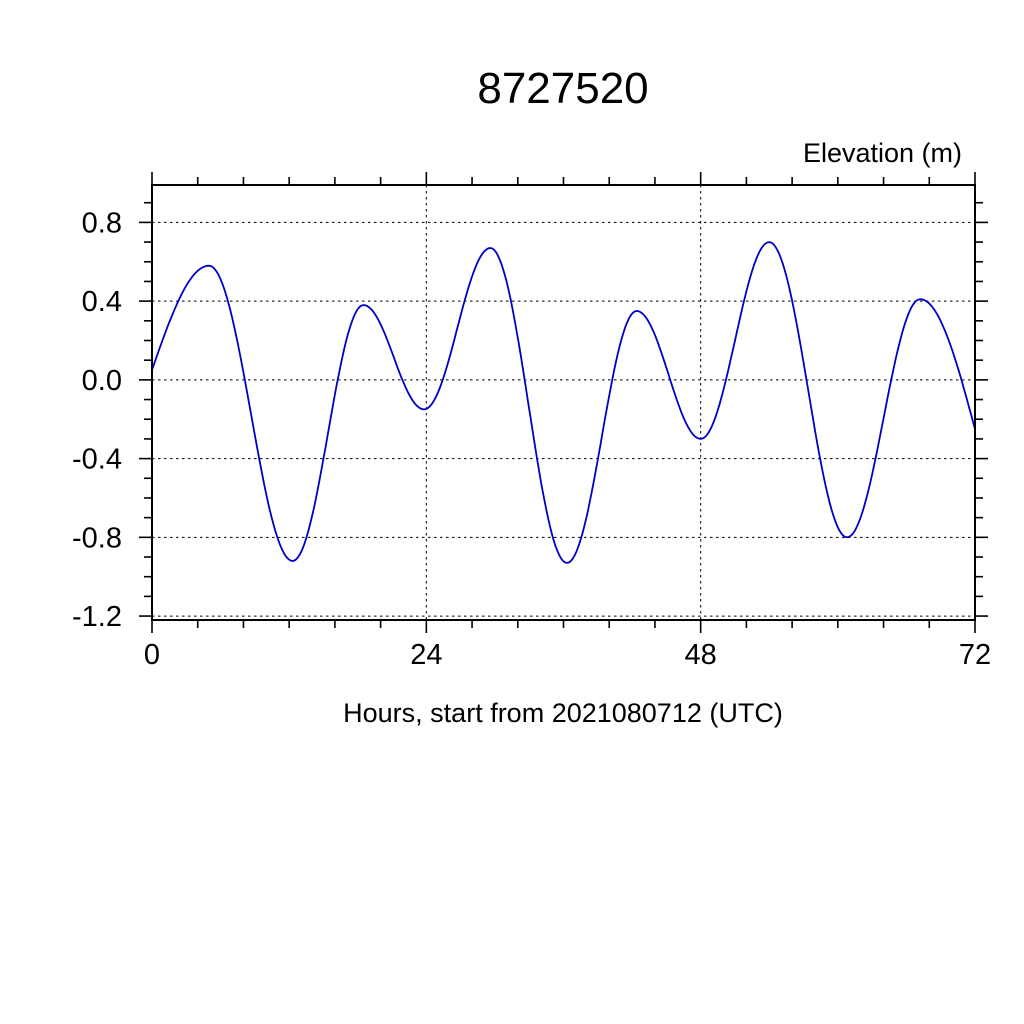 The image size is (1024, 1024). Describe the element at coordinates (152, 655) in the screenshot. I see `x-tick-label: 0` at that location.